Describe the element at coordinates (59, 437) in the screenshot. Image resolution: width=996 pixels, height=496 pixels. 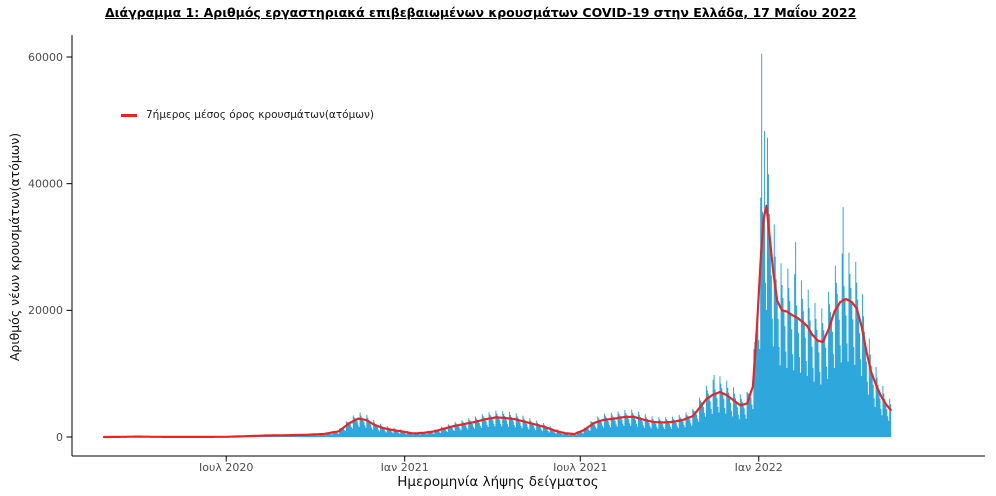
I see `y-tick-label: 0` at that location.